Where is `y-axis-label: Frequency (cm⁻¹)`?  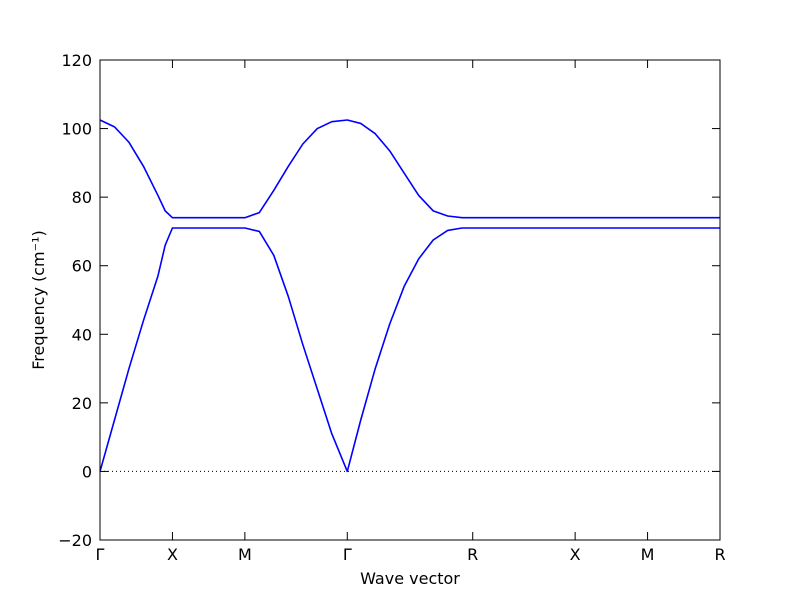 y-axis-label: Frequency (cm⁻¹) is located at coordinates (38, 299).